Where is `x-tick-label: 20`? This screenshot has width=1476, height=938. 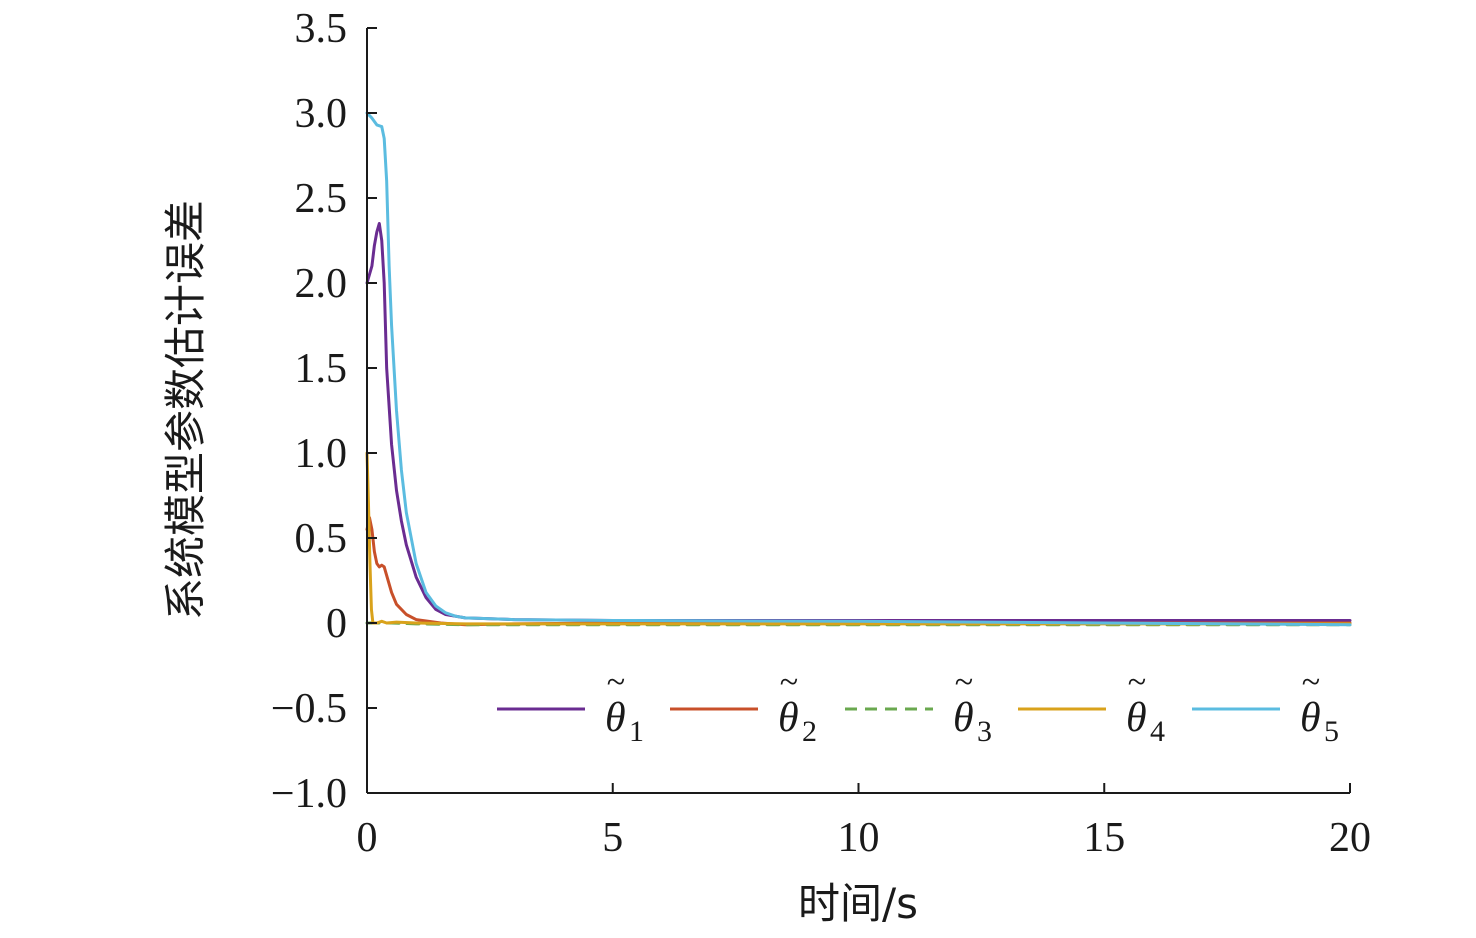
x-tick-label: 20 is located at coordinates (1350, 838).